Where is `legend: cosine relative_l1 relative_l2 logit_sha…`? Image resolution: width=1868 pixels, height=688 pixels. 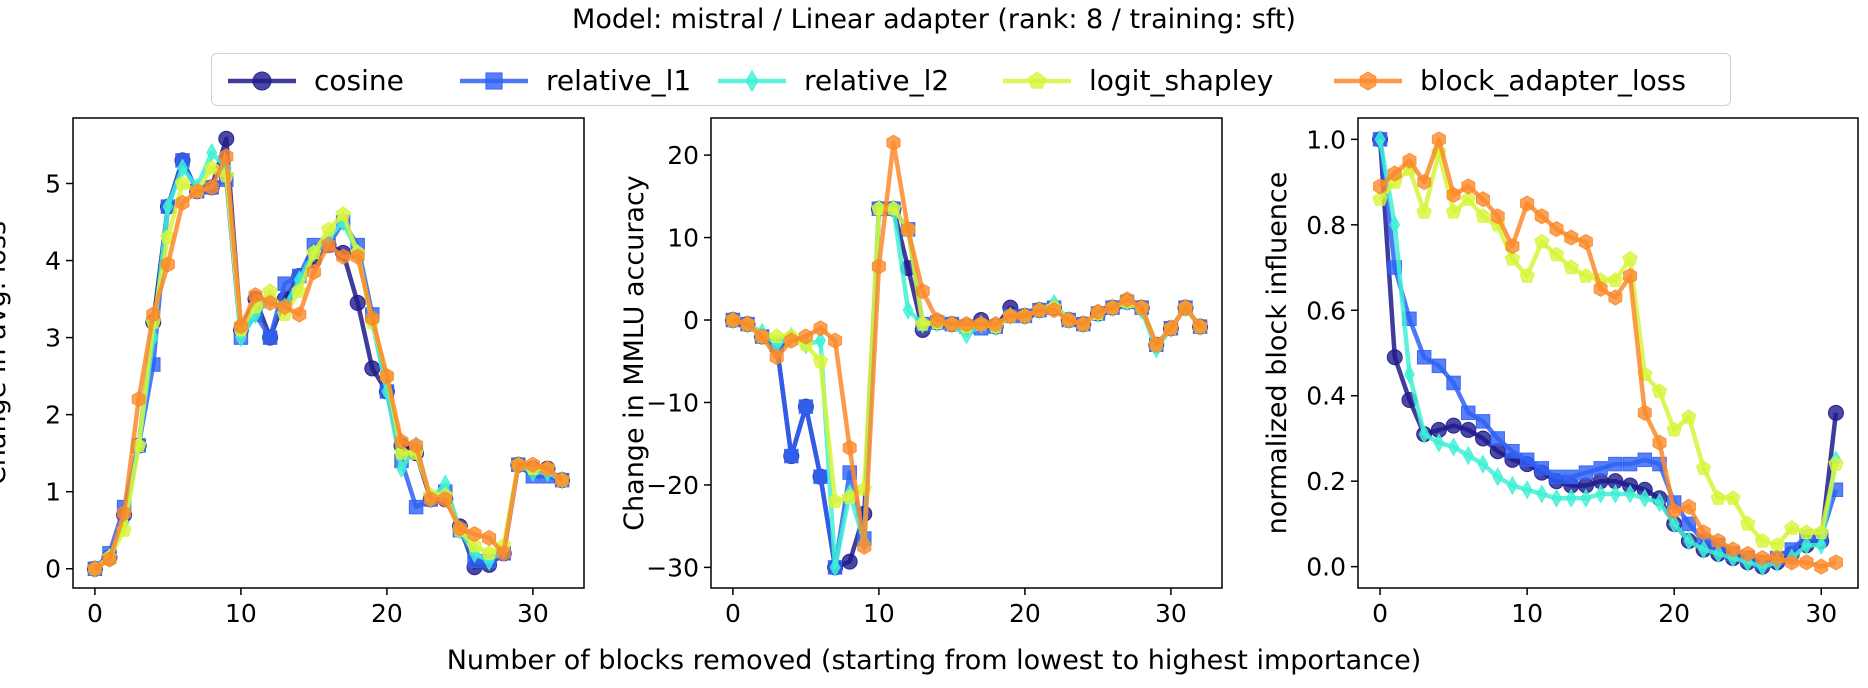
legend: cosine relative_l1 relative_l2 logit_sha… is located at coordinates (971, 79).